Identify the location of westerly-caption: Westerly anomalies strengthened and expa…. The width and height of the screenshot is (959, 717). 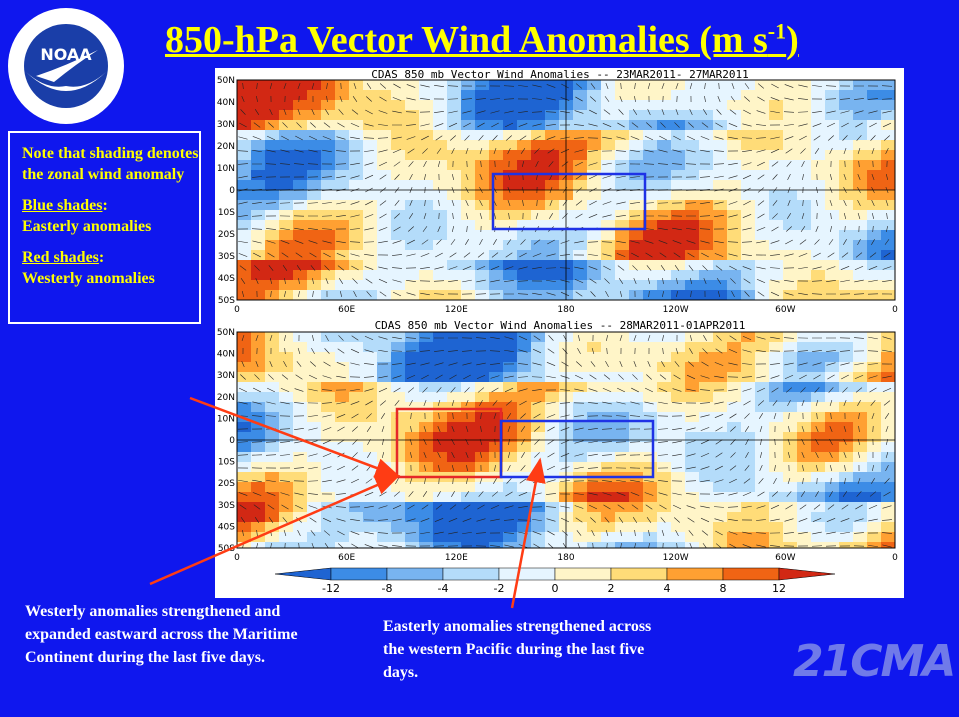
(161, 634).